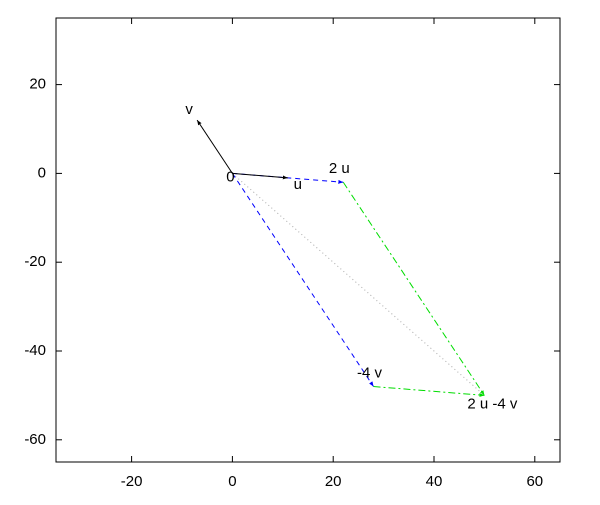 The width and height of the screenshot is (600, 505). Describe the element at coordinates (230, 176) in the screenshot. I see `point-label: 0` at that location.